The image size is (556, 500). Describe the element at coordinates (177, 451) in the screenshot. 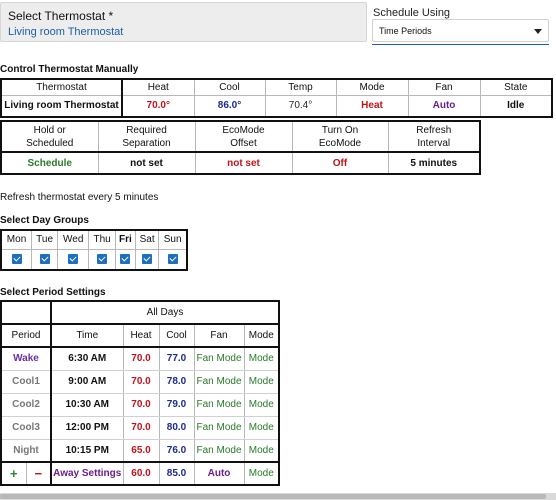

I see `cool-cell: 76.0` at that location.